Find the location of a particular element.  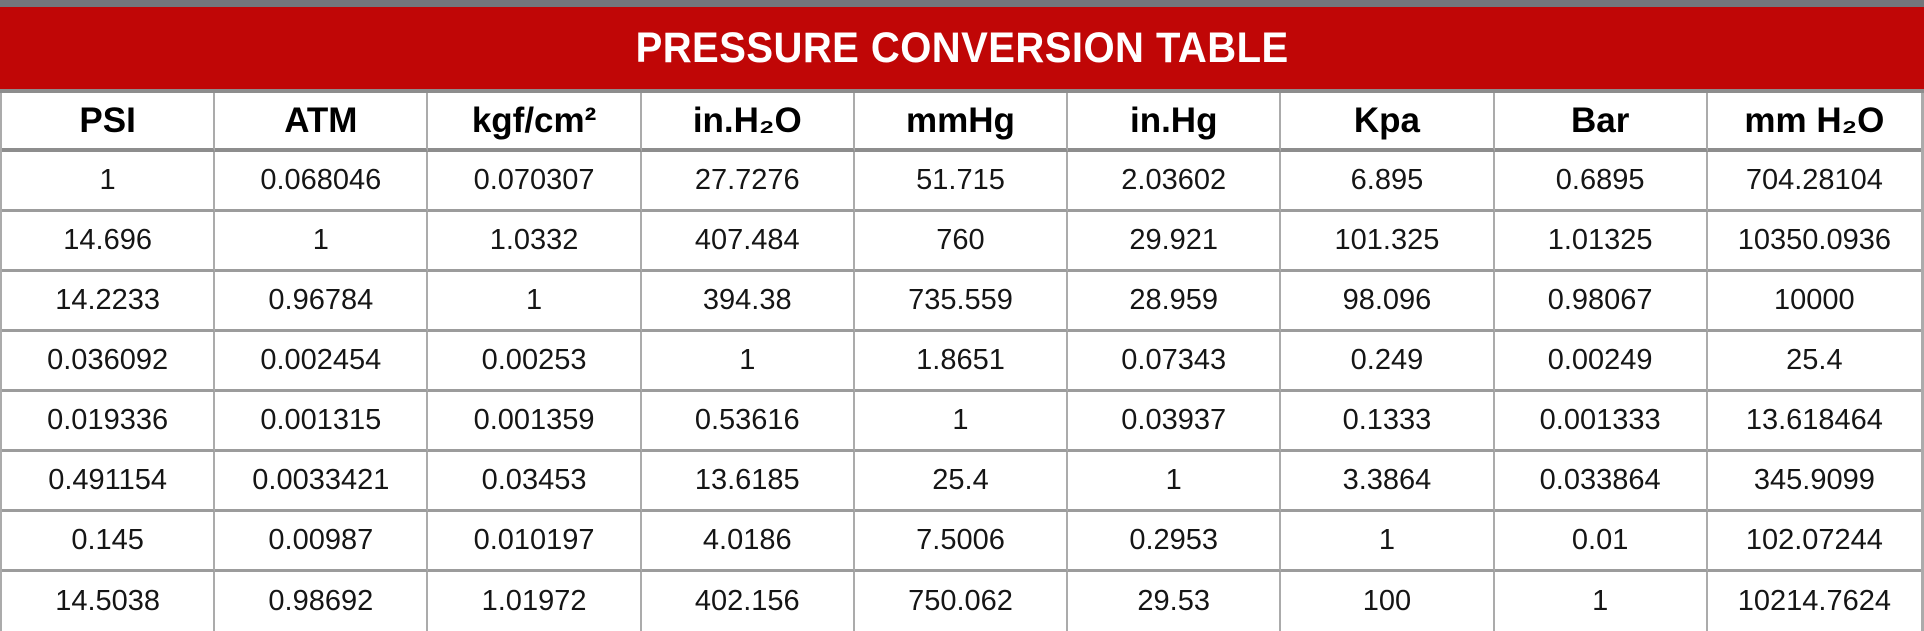

table-cell: 10350.0936 is located at coordinates (1814, 242).